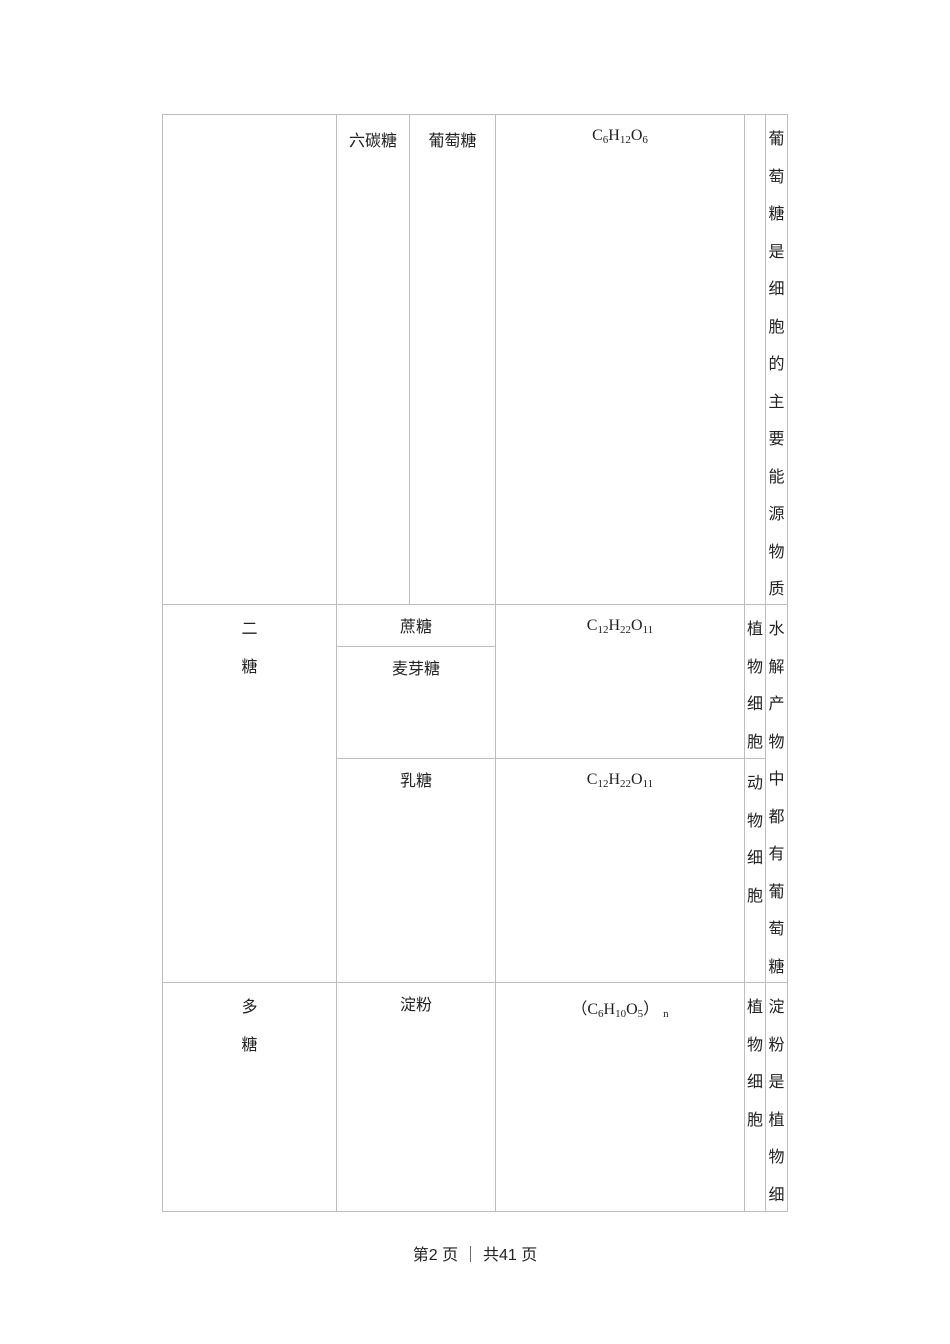 The height and width of the screenshot is (1344, 950). Describe the element at coordinates (415, 668) in the screenshot. I see `sugar-name: 麦芽糖` at that location.